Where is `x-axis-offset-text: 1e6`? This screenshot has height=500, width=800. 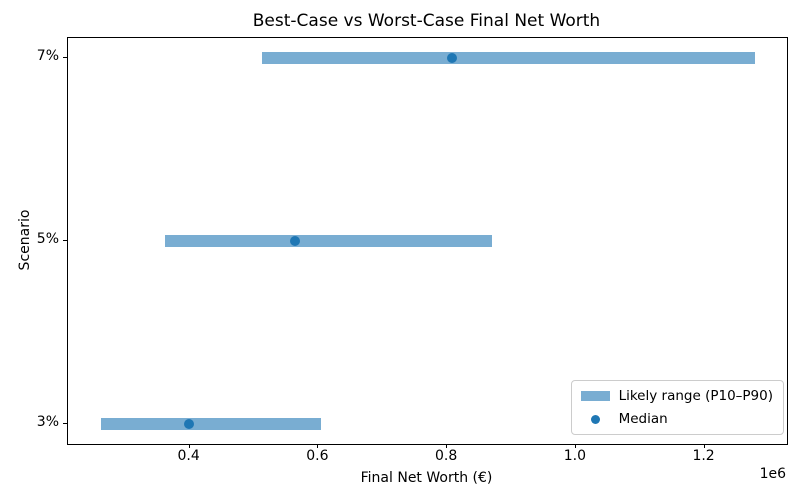
x-axis-offset-text: 1e6 is located at coordinates (772, 474).